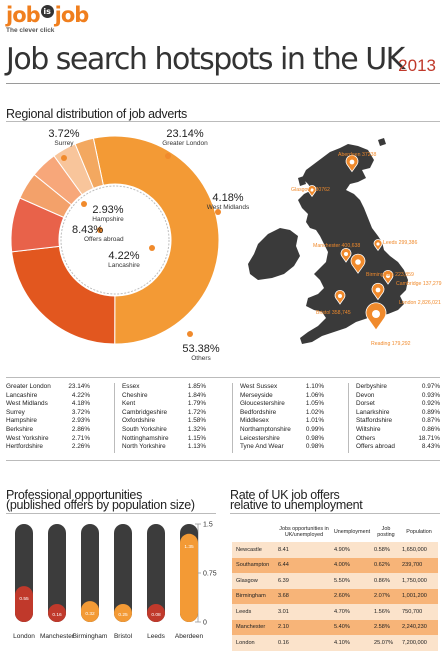  Describe the element at coordinates (282, 421) in the screenshot. I see `regional-table-row: Middlesex 1.01%` at that location.